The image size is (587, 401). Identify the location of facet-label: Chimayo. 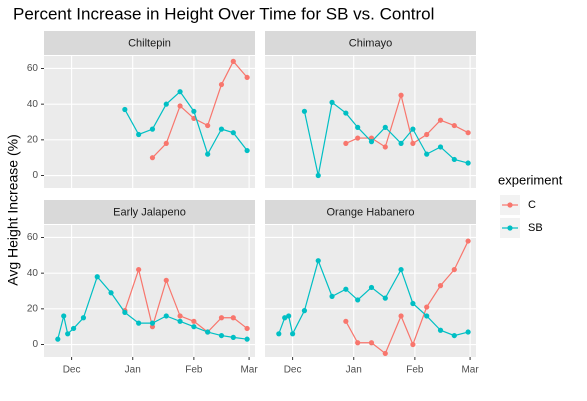
(370, 43).